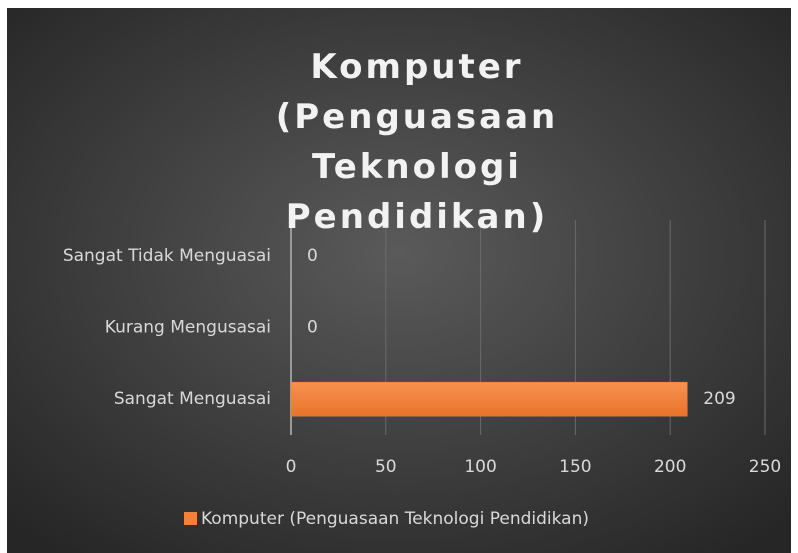 The image size is (798, 553). What do you see at coordinates (386, 467) in the screenshot?
I see `x-tick-label: 50` at bounding box center [386, 467].